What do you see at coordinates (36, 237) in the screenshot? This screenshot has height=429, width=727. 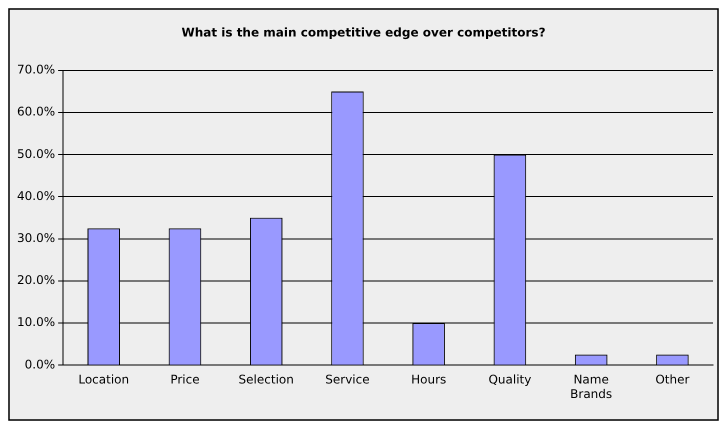 I see `y-tick-label: 30.0%` at bounding box center [36, 237].